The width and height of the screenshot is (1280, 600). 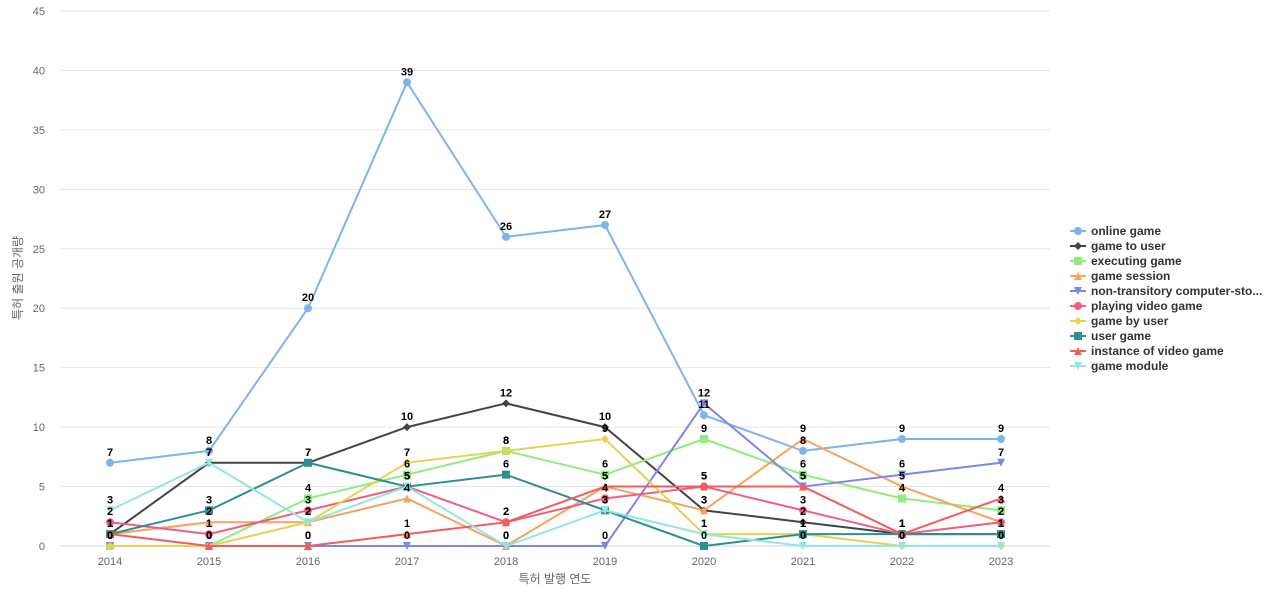 What do you see at coordinates (1157, 351) in the screenshot?
I see `legend-label: instance of video game` at bounding box center [1157, 351].